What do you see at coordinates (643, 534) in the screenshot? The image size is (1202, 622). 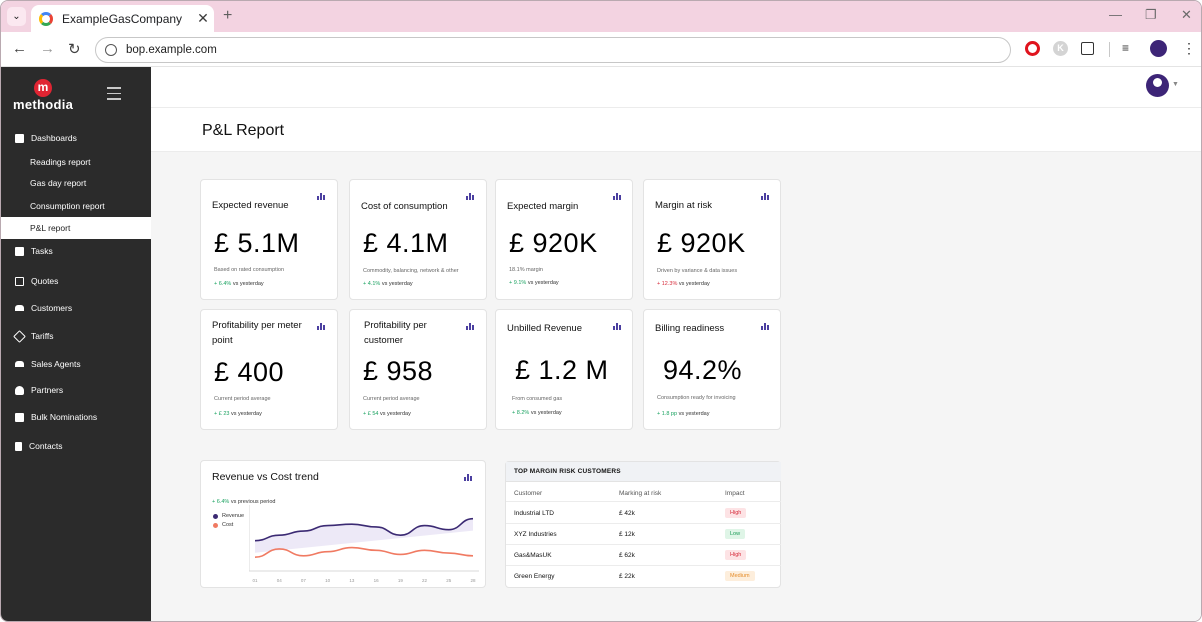 I see `table-row: XYZ Industries £ 12k Low` at bounding box center [643, 534].